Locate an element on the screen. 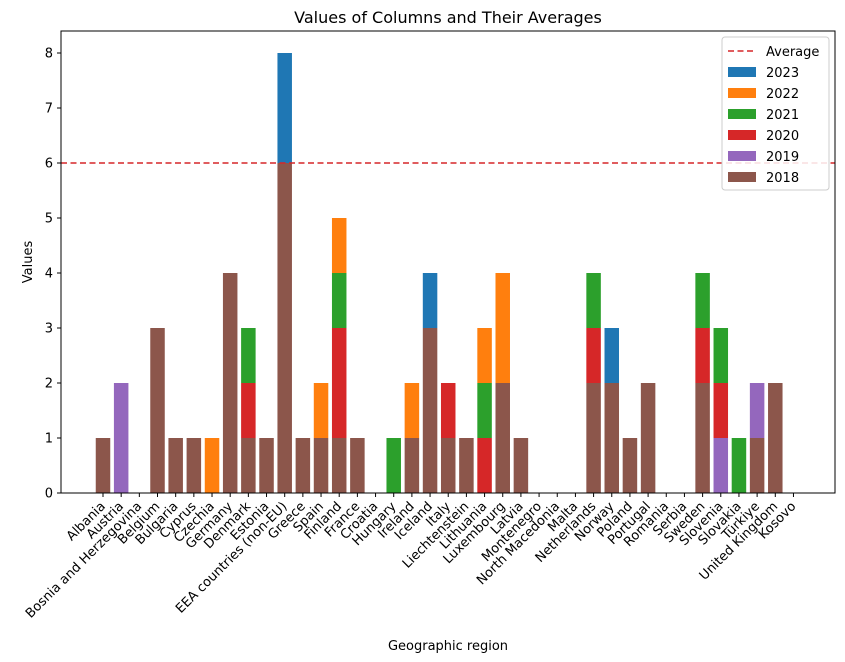 Image resolution: width=845 pixels, height=662 pixels. bar-denmark-2021 is located at coordinates (248, 355).